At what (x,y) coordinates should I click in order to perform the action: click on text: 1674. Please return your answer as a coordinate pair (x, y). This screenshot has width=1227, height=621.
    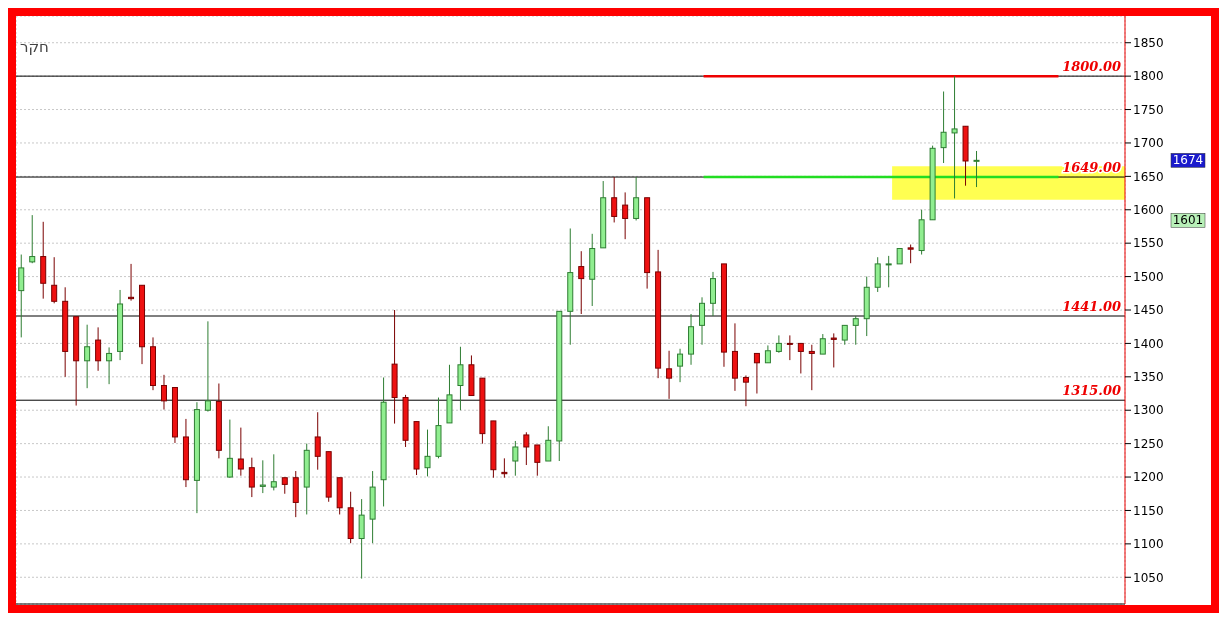
    Looking at the image, I should click on (1188, 160).